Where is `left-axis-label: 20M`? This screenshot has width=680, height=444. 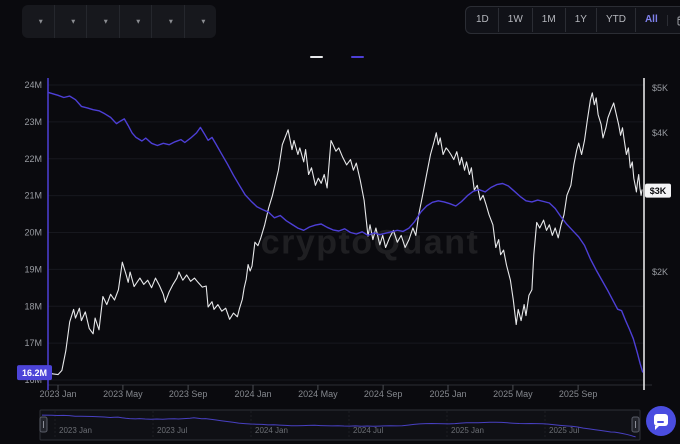
left-axis-label: 20M is located at coordinates (33, 233).